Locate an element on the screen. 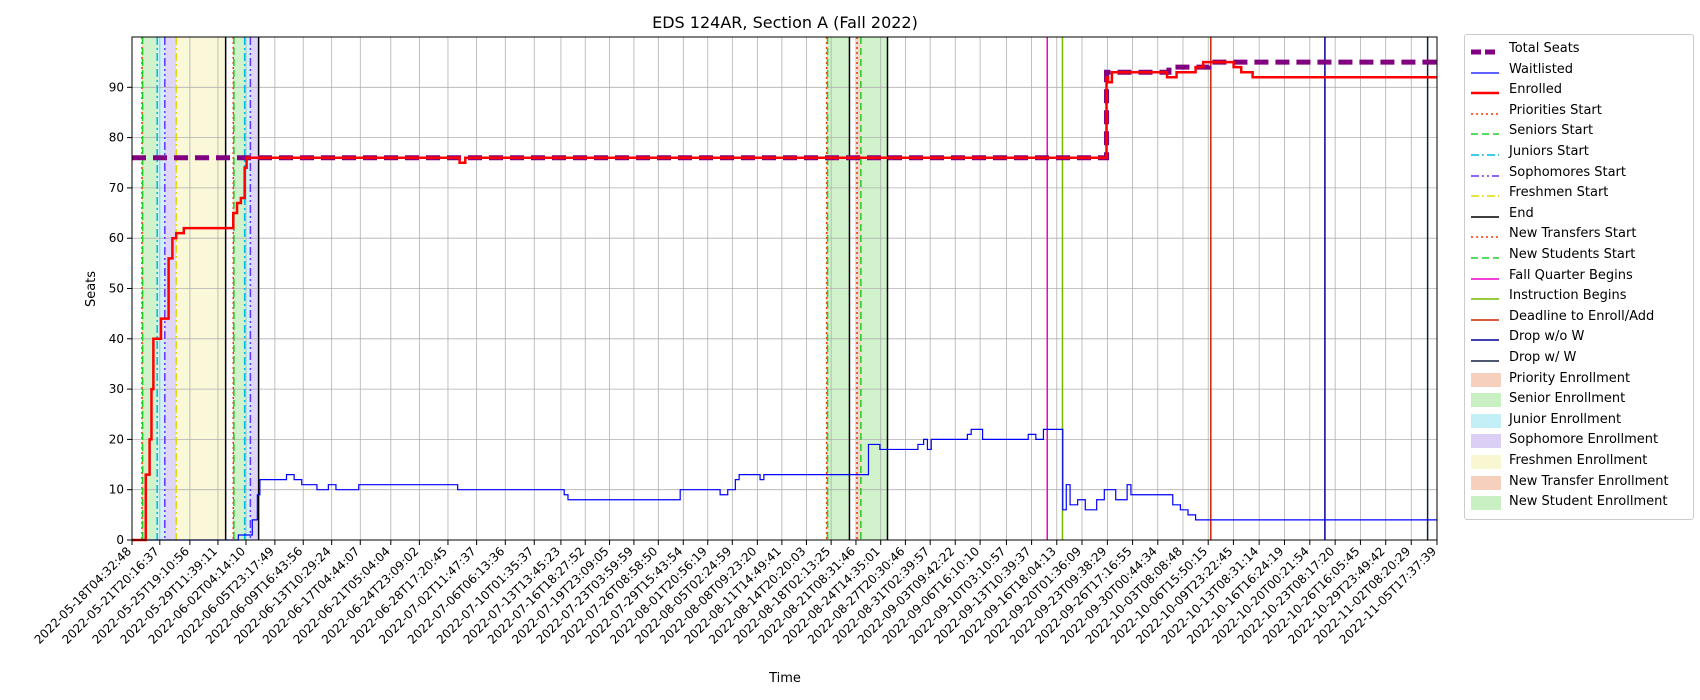  y-tick-label: 0 is located at coordinates (120, 540).